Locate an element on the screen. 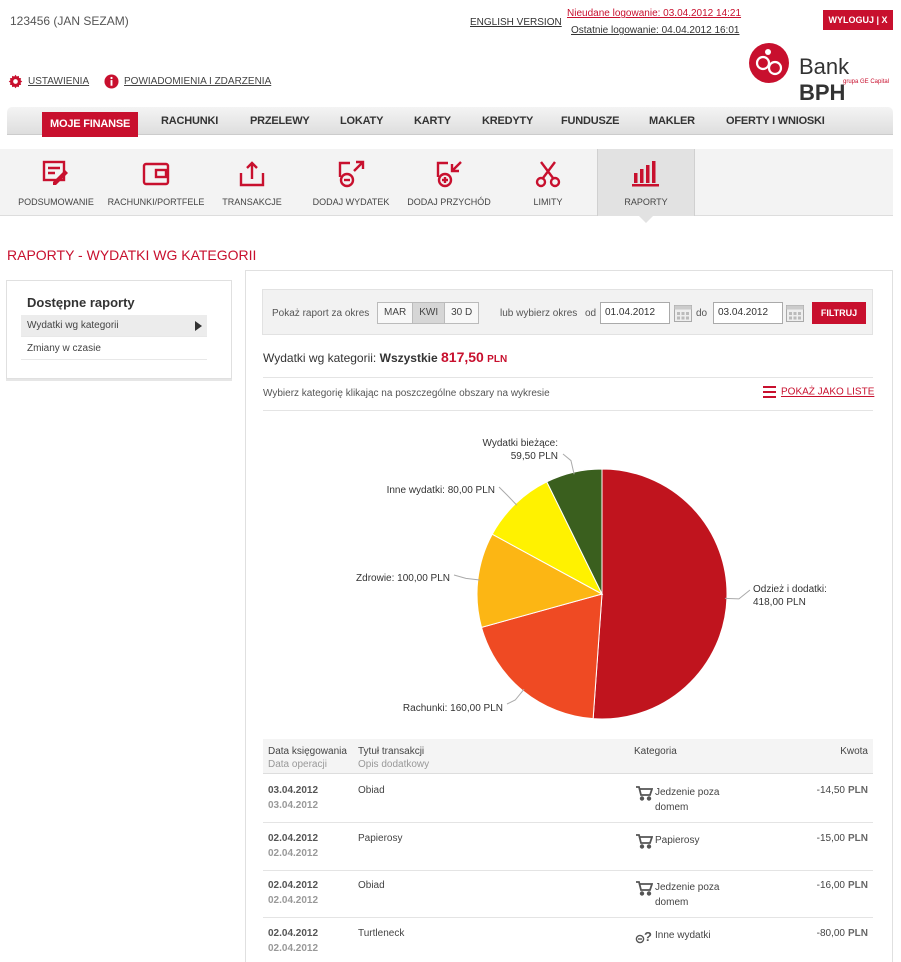 The height and width of the screenshot is (962, 901). report-item-changes-over-time: Zmiany w czasie is located at coordinates (114, 349).